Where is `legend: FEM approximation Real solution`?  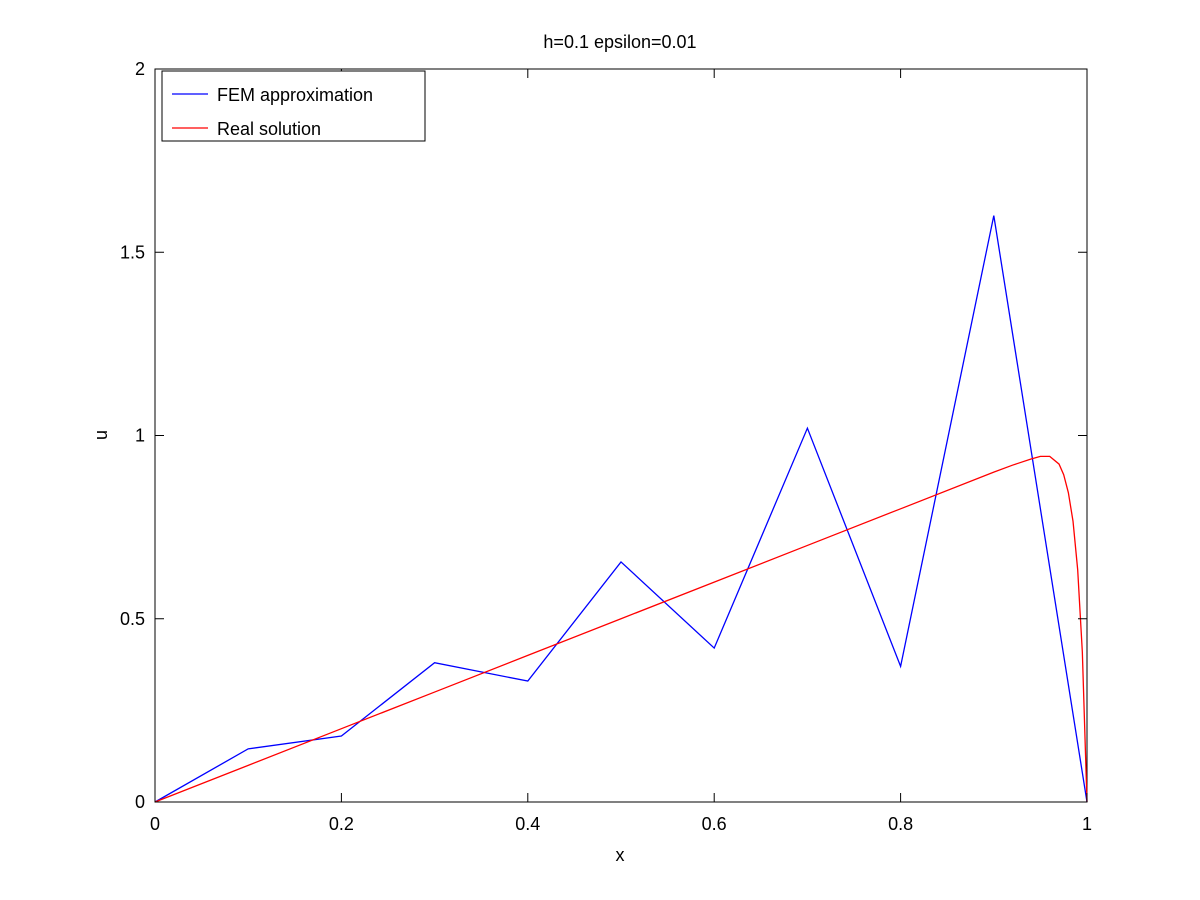 legend: FEM approximation Real solution is located at coordinates (293, 106).